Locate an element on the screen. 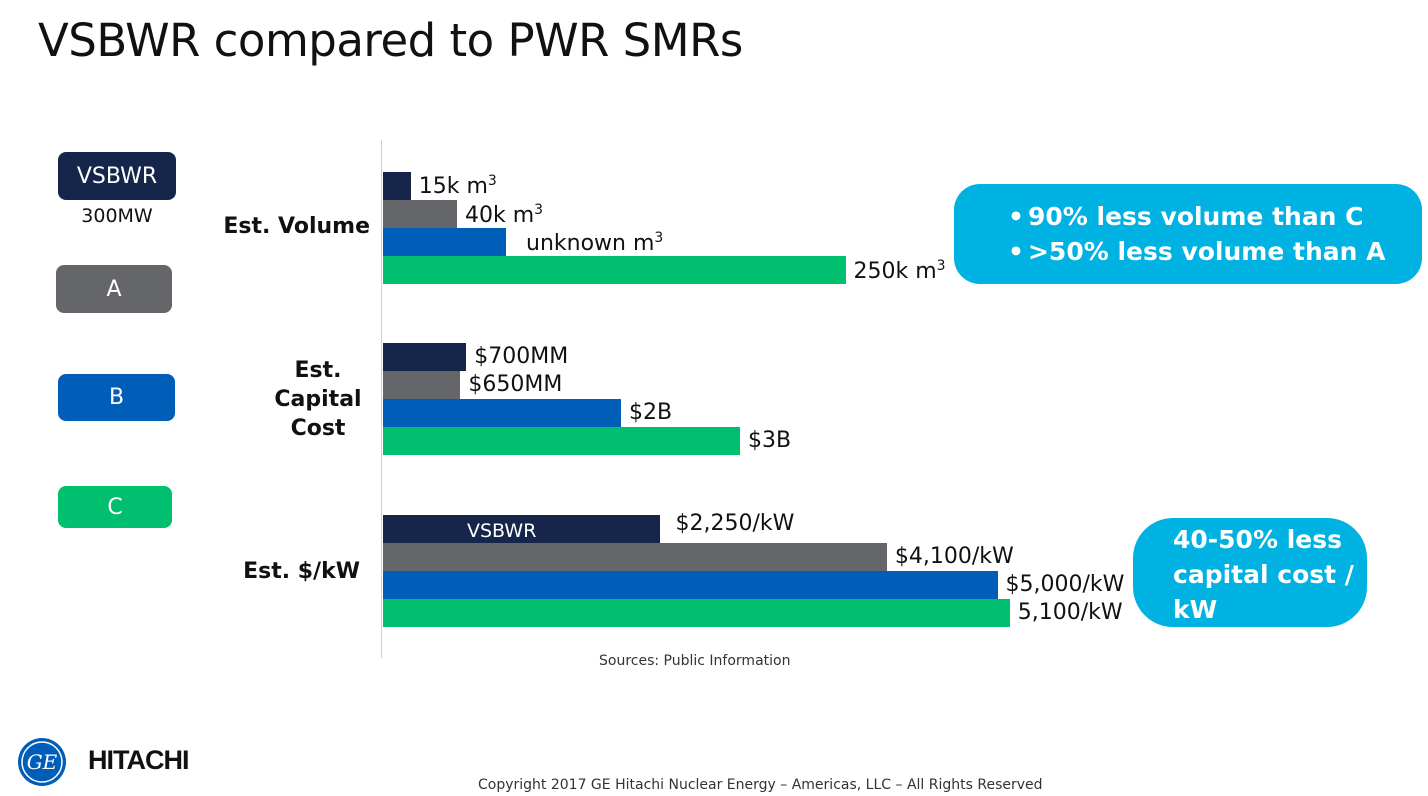 The width and height of the screenshot is (1428, 796). legend-label-c: C is located at coordinates (115, 507).